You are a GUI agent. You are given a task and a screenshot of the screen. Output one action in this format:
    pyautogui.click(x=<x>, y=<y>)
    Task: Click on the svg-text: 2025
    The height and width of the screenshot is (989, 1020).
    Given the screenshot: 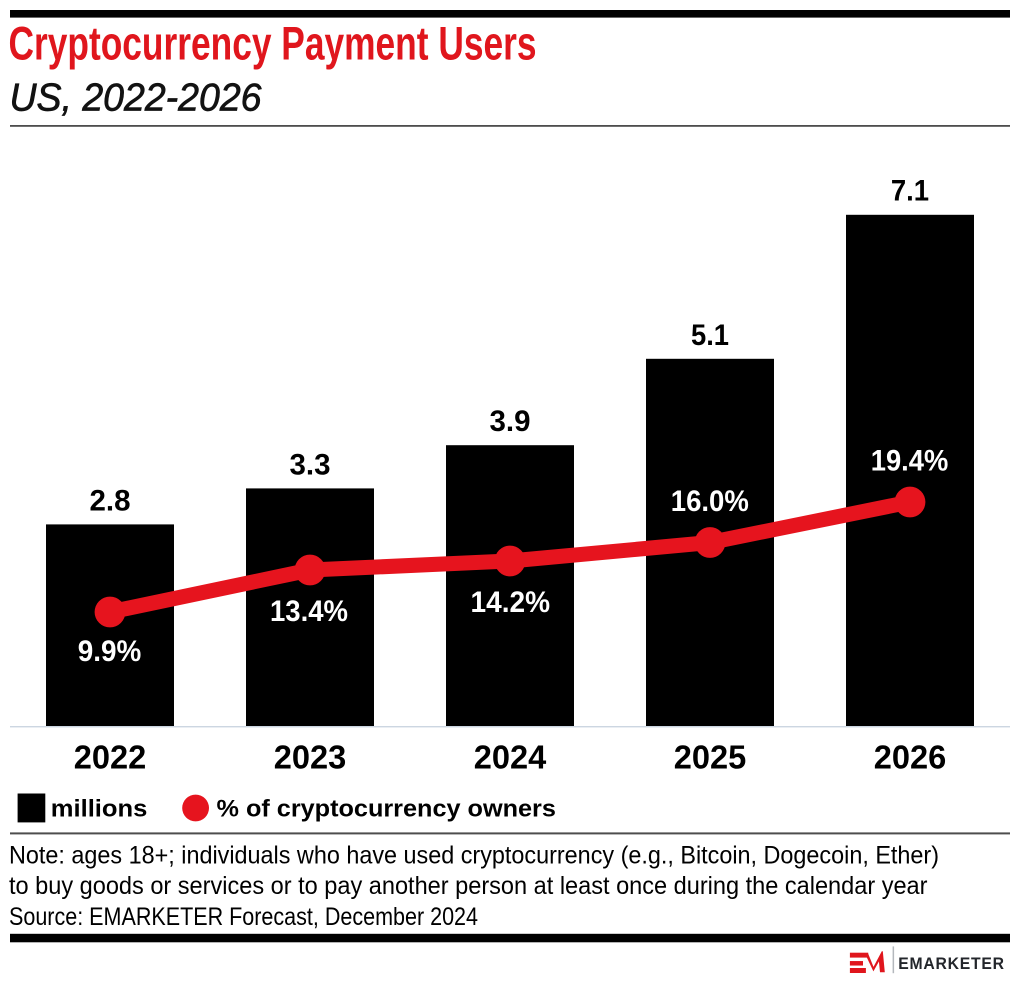 What is the action you would take?
    pyautogui.click(x=710, y=757)
    